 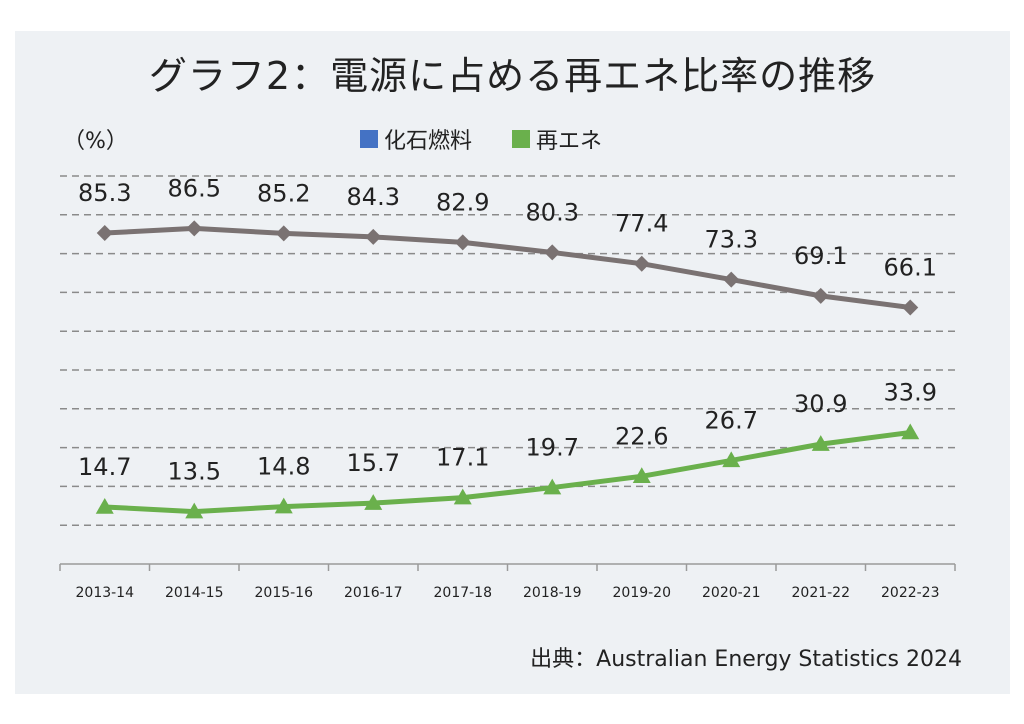 What do you see at coordinates (194, 472) in the screenshot?
I see `data-label-renewable: 13.5` at bounding box center [194, 472].